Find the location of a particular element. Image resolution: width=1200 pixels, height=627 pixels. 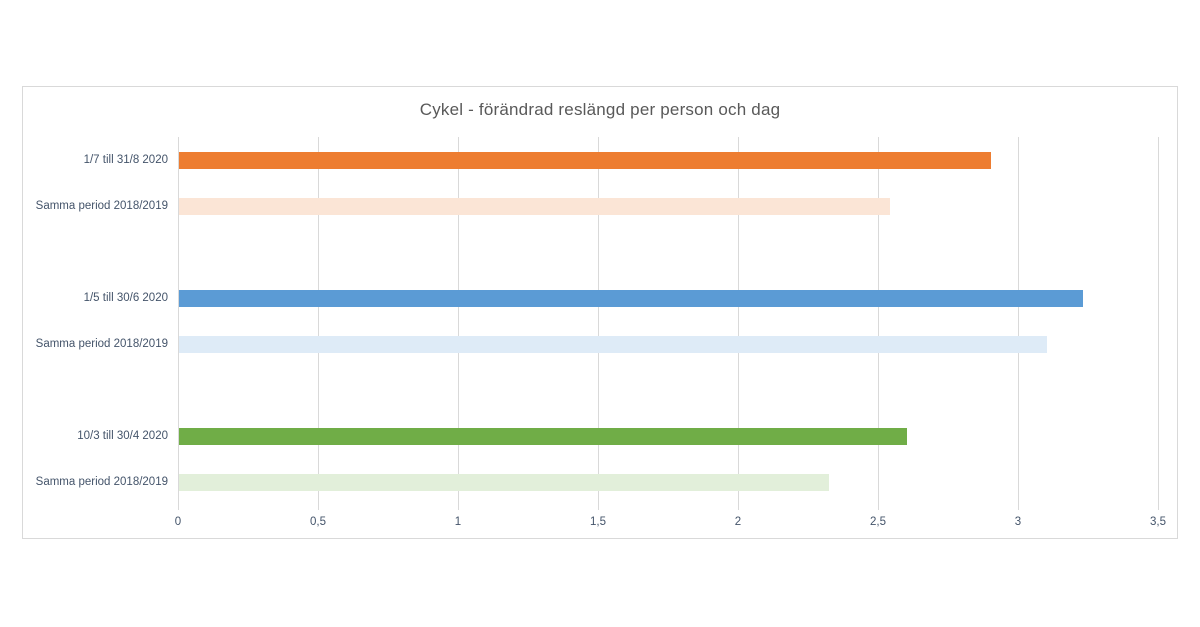

x-tick-label: 2 is located at coordinates (738, 522).